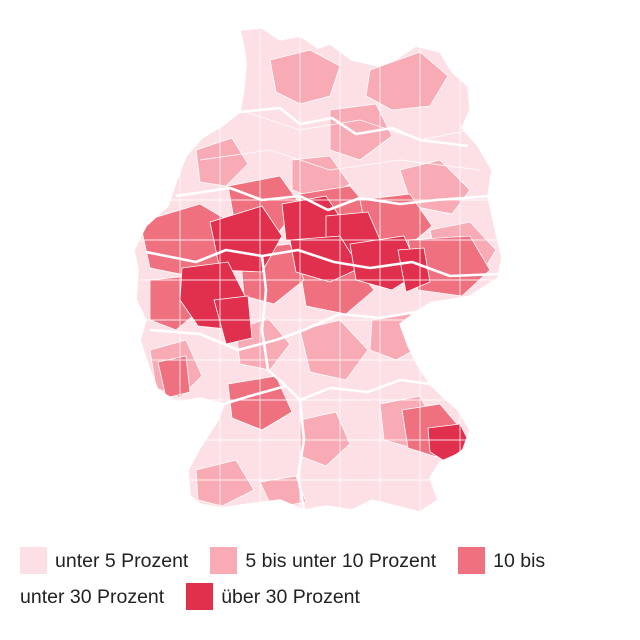  What do you see at coordinates (290, 597) in the screenshot?
I see `legend-label-class-4: über 30 Prozent` at bounding box center [290, 597].